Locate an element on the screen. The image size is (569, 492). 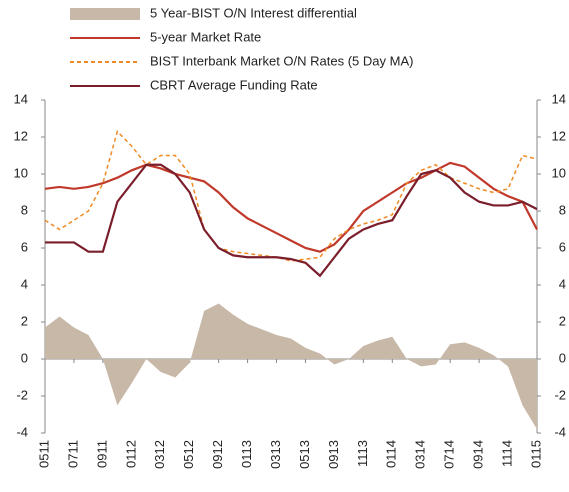
x-tick-label: 0115 is located at coordinates (535, 454).